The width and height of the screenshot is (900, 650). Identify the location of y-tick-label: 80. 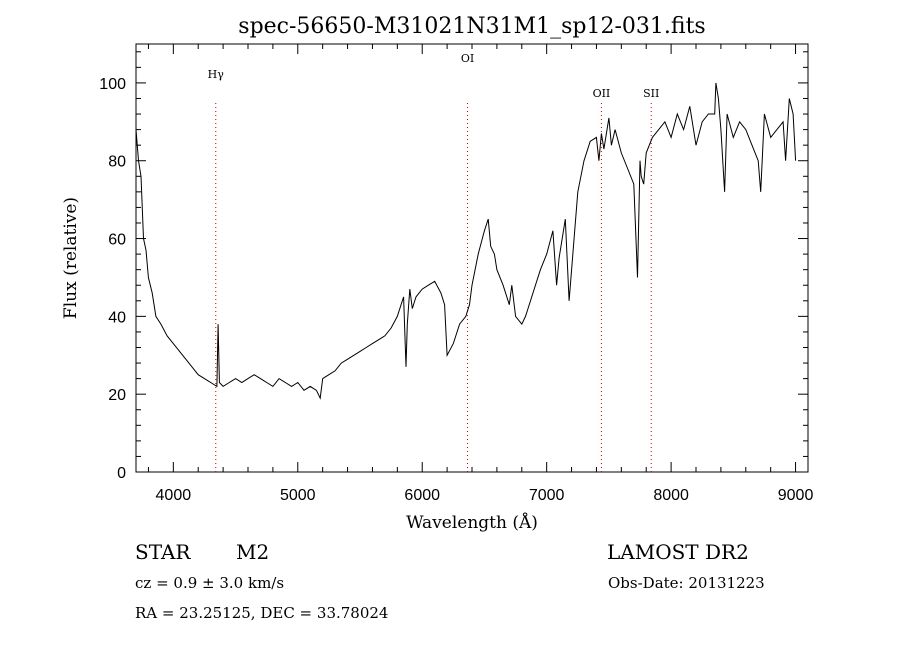
(117, 162).